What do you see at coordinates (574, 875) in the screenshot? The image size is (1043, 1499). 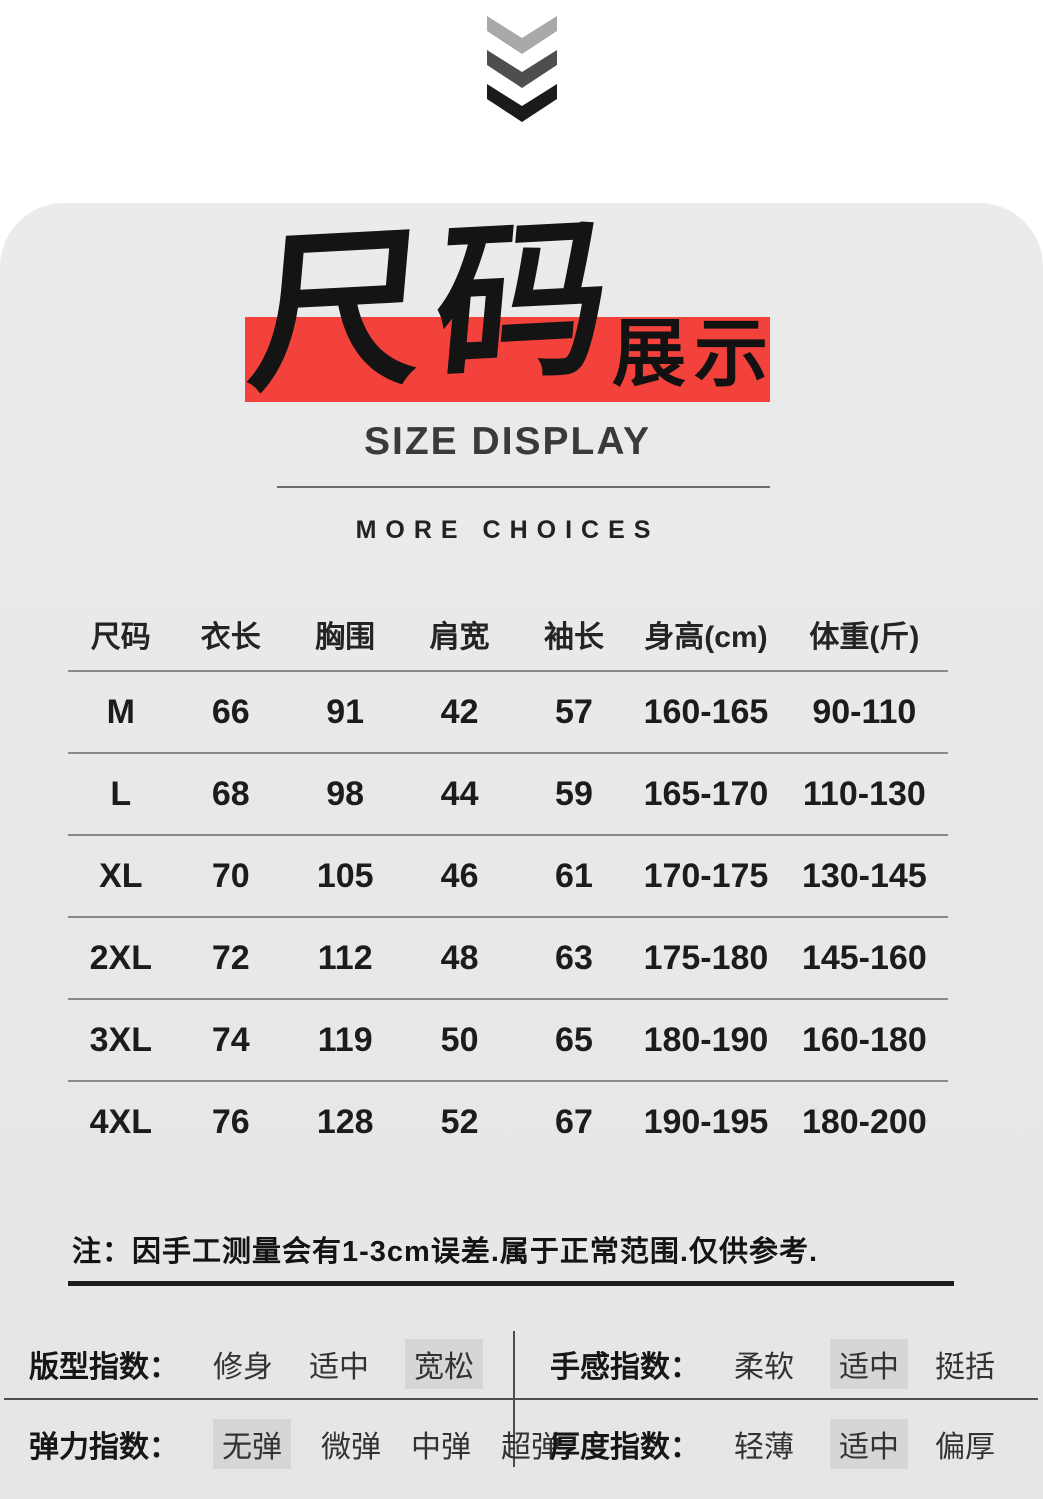 I see `value-cell: 61` at bounding box center [574, 875].